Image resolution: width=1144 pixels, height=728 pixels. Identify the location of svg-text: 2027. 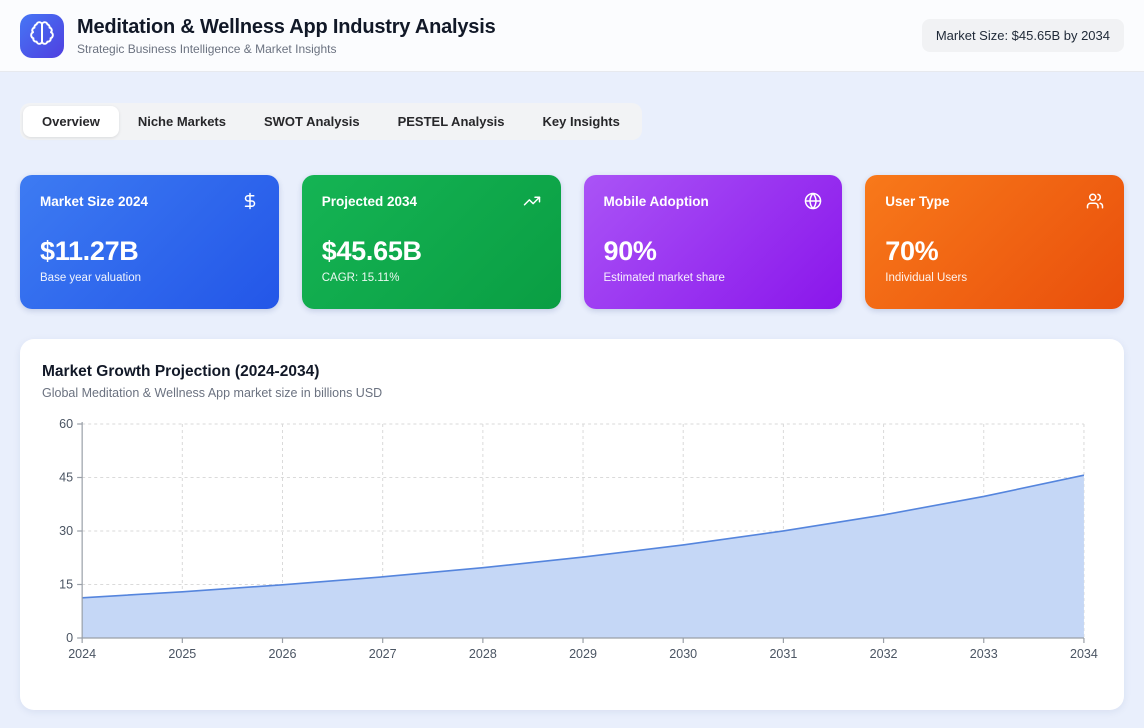
(383, 654).